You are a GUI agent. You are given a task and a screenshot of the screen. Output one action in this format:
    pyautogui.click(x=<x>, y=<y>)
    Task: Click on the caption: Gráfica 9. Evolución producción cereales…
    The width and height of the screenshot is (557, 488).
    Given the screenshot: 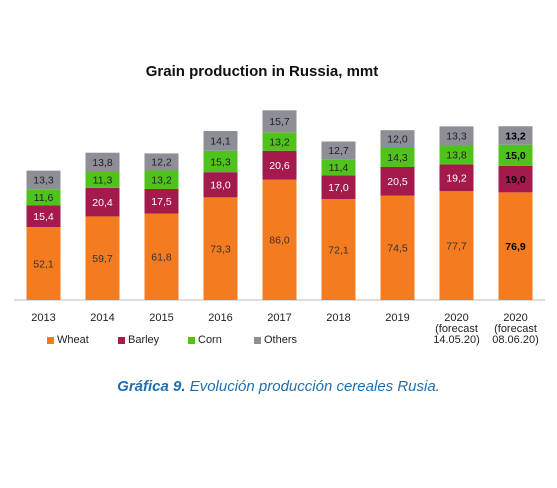 What is the action you would take?
    pyautogui.click(x=278, y=386)
    